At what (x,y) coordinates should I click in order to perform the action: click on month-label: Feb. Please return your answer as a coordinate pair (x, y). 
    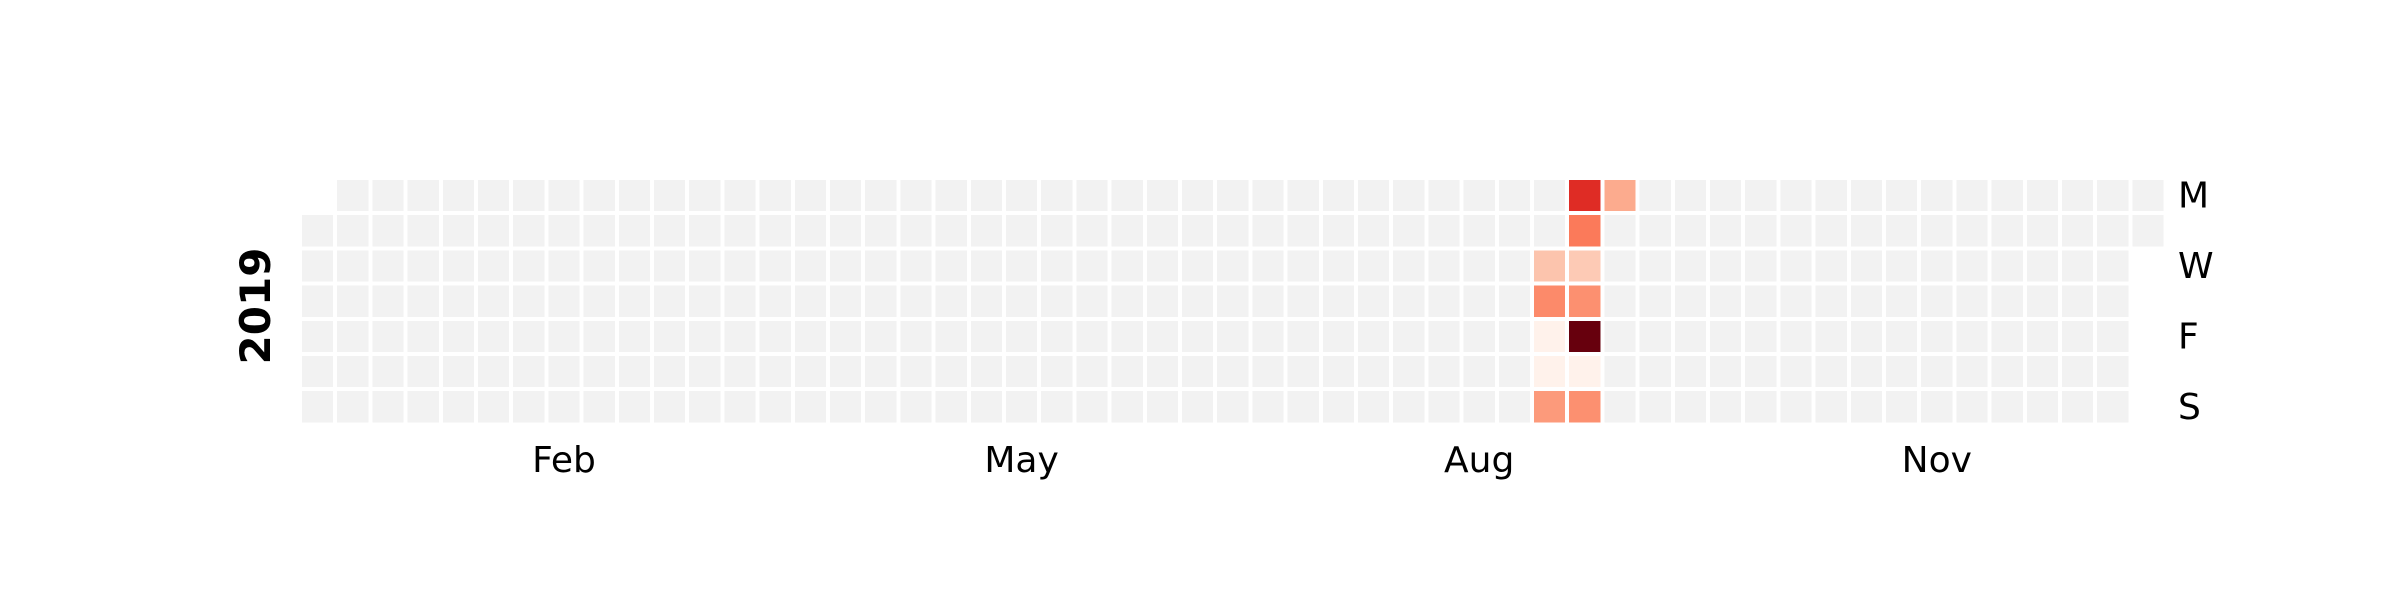
    Looking at the image, I should click on (564, 460).